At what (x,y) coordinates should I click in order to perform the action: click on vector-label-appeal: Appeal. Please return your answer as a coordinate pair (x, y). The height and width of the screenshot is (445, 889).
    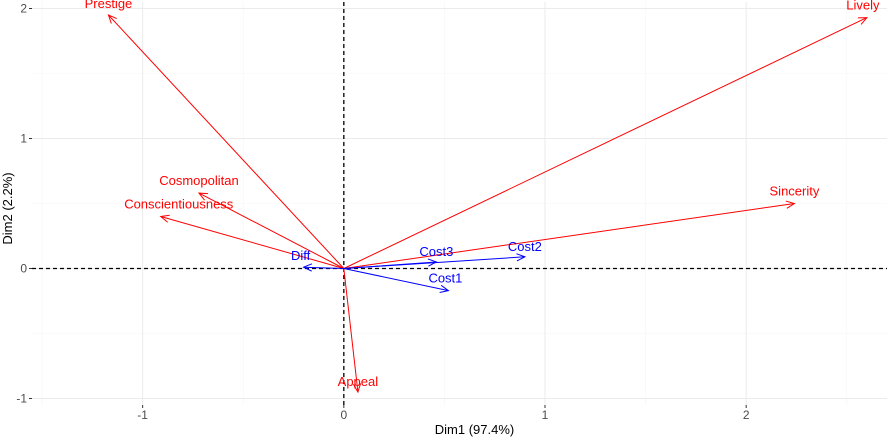
    Looking at the image, I should click on (358, 381).